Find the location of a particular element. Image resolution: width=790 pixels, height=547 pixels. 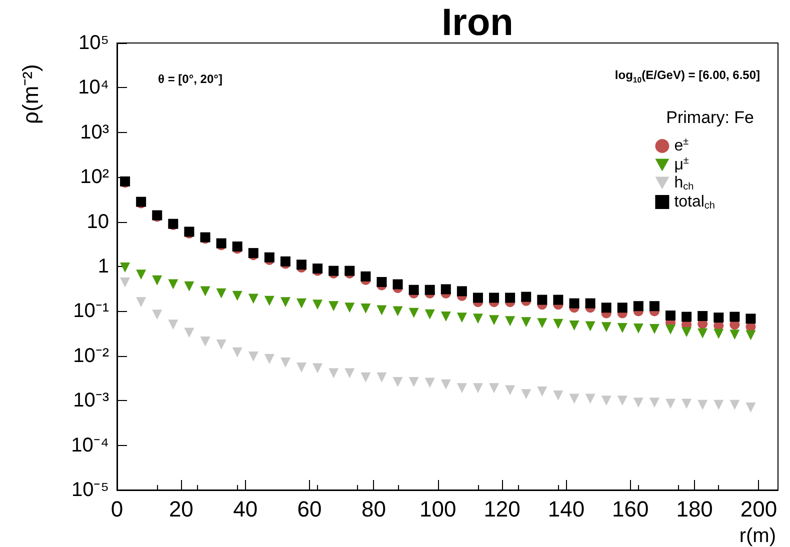

x-tick-label: 160 is located at coordinates (630, 509).